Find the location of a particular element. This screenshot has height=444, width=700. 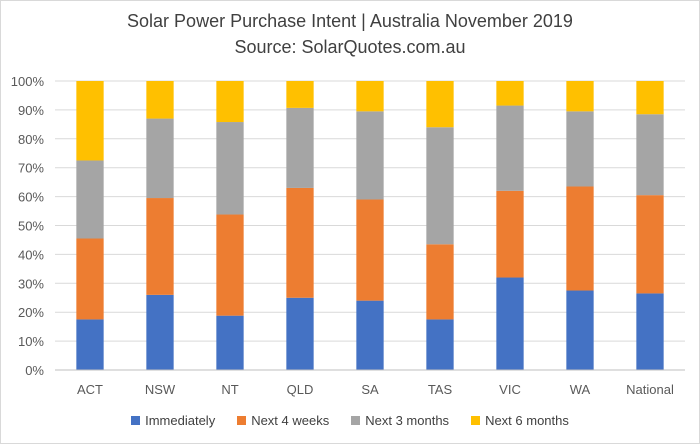

legend-item: Next 3 months is located at coordinates (400, 420).